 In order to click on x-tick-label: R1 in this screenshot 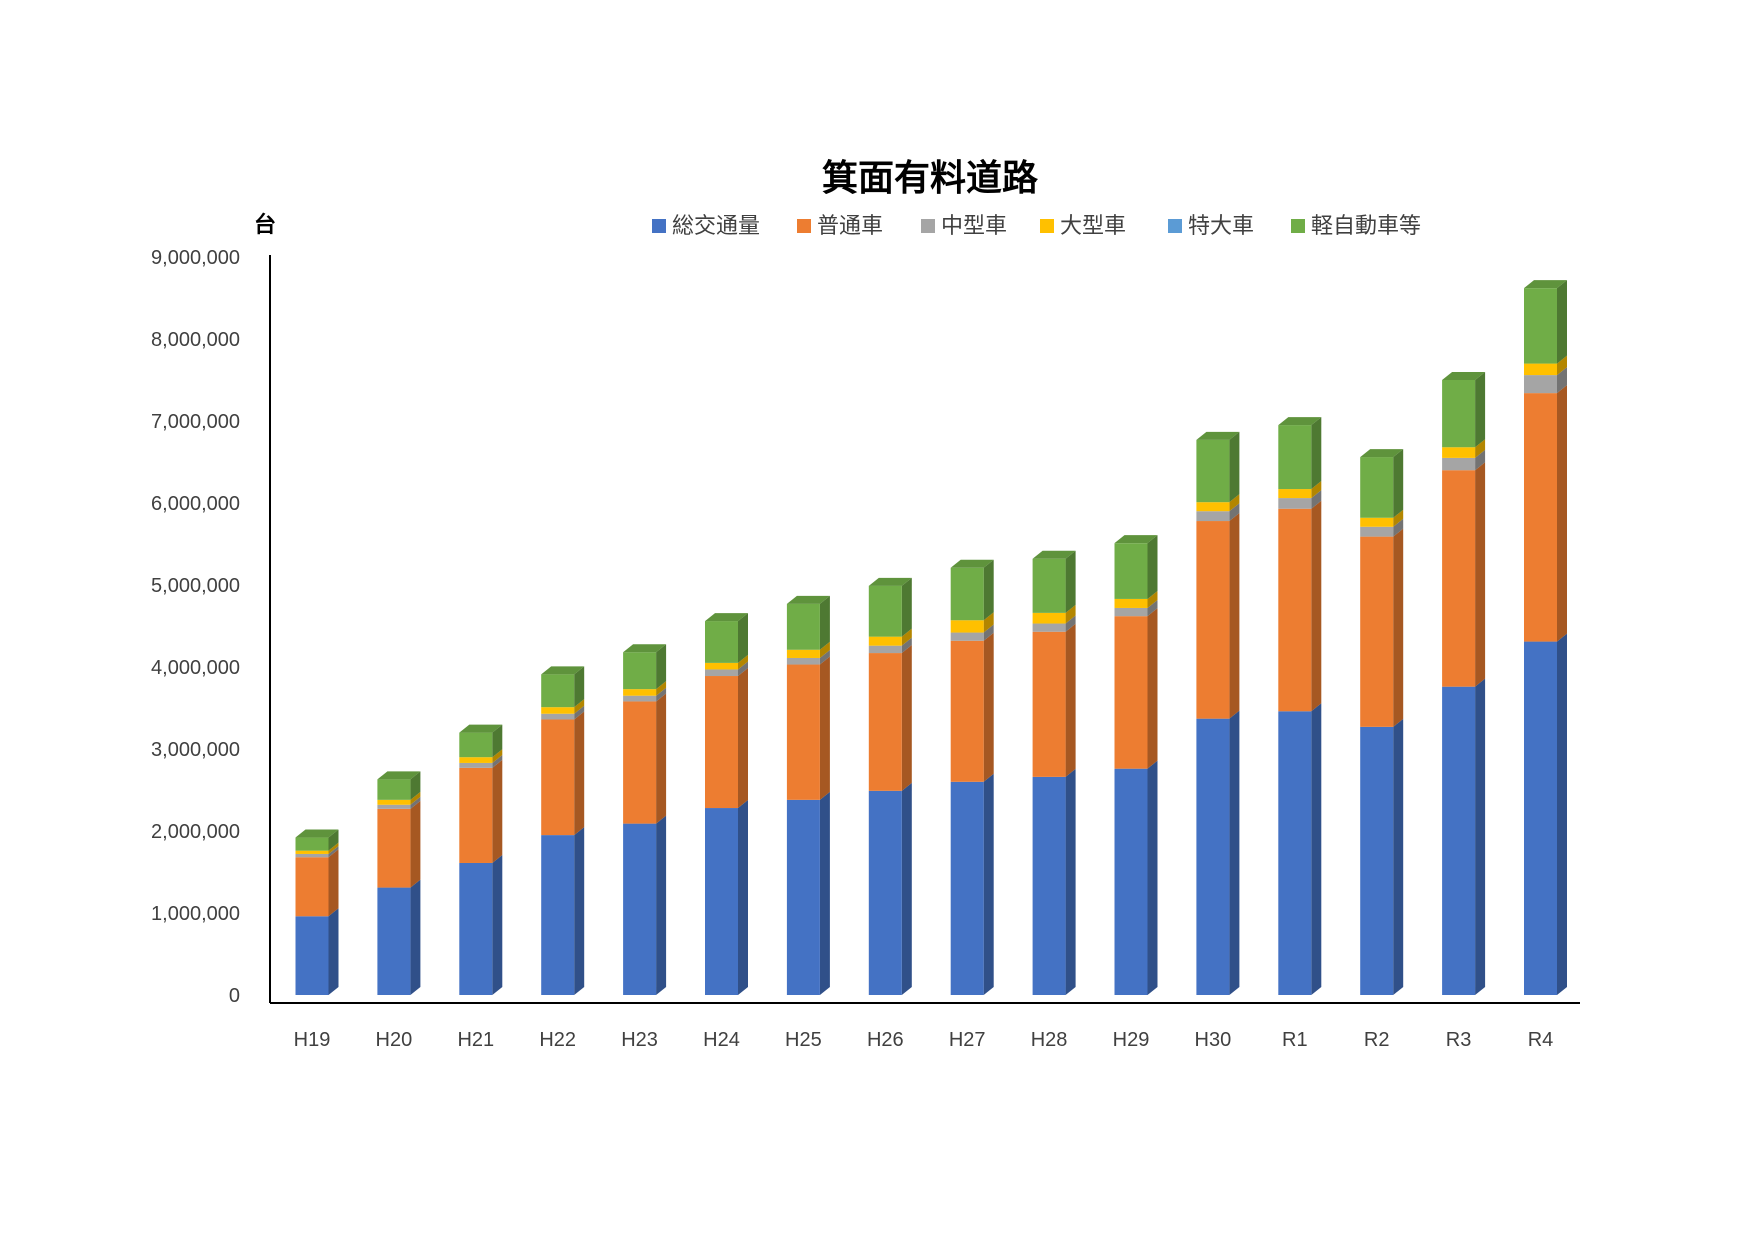, I will do `click(1295, 1040)`.